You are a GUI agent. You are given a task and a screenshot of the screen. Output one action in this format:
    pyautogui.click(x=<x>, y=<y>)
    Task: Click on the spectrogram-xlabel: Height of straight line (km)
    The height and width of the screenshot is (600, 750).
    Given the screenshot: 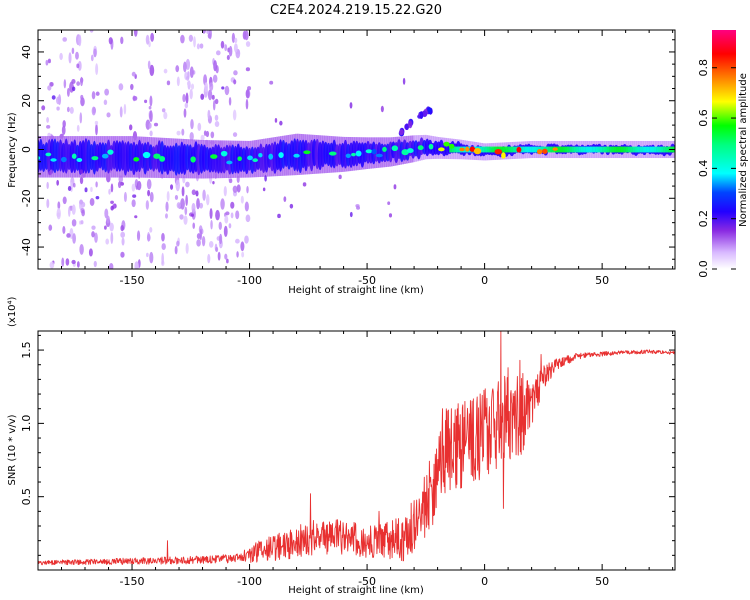 What is the action you would take?
    pyautogui.click(x=356, y=290)
    